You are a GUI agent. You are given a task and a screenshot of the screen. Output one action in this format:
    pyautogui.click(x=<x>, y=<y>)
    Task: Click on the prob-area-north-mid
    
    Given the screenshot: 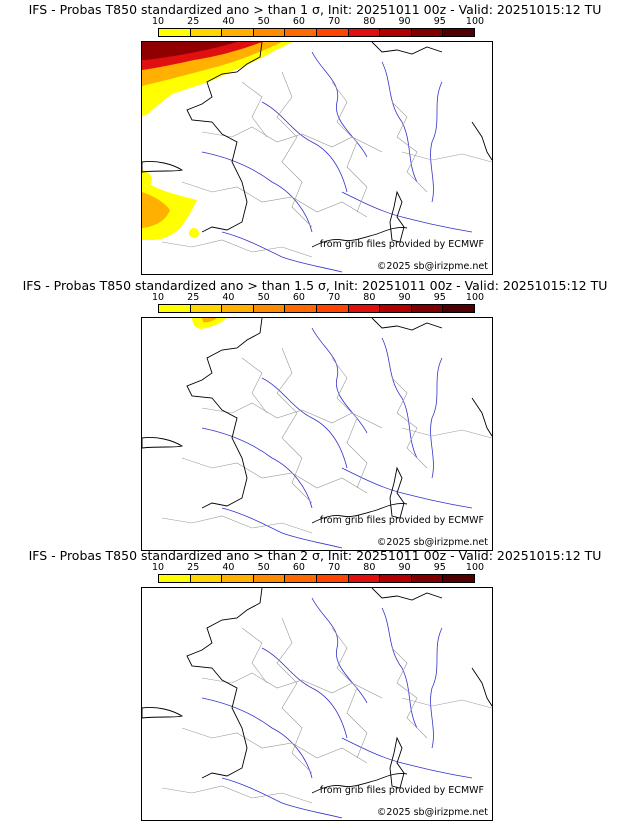 What is the action you would take?
    pyautogui.click(x=209, y=320)
    